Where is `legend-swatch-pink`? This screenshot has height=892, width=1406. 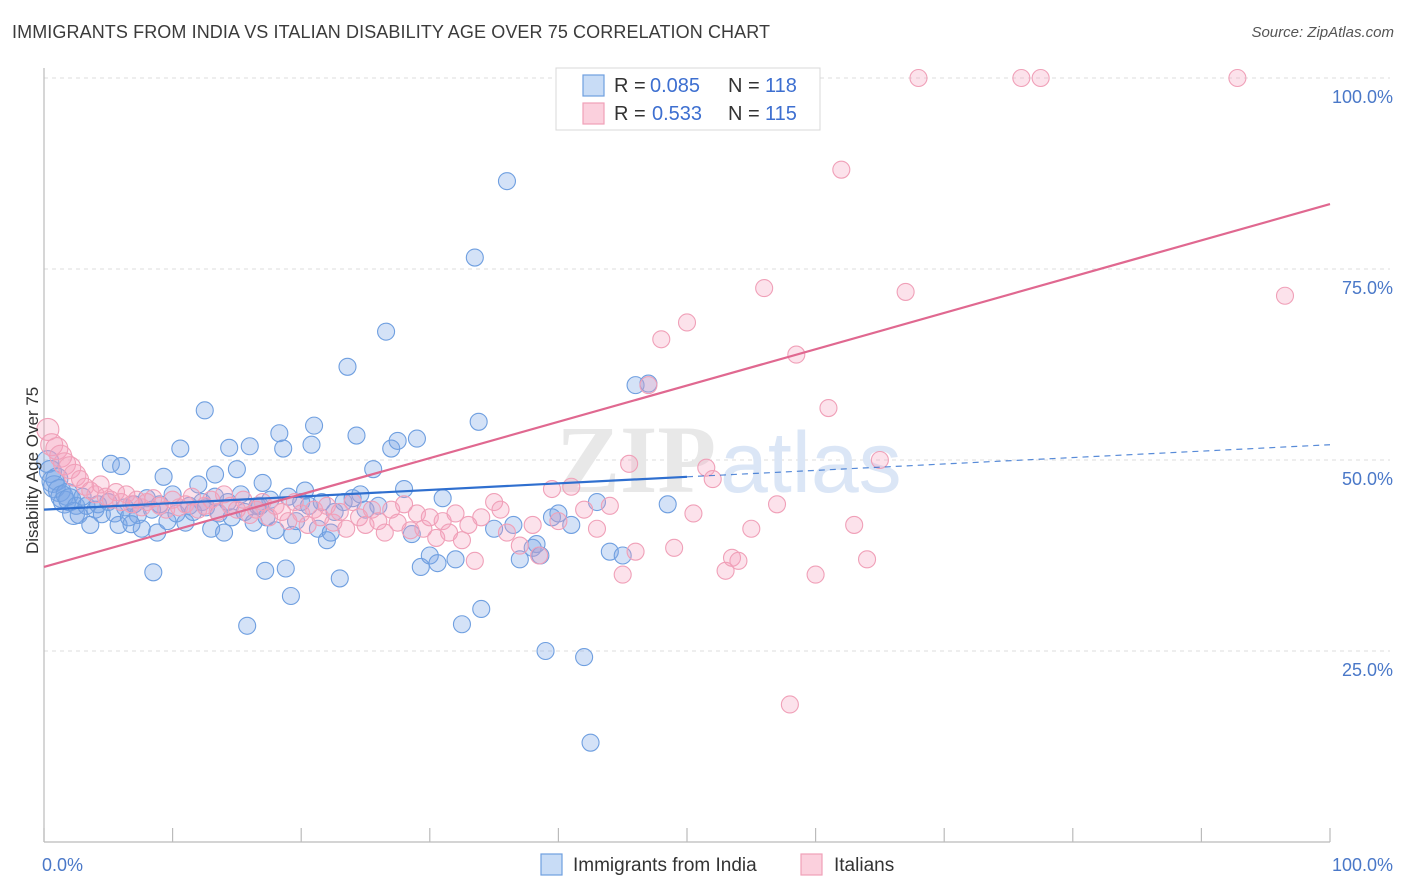
legend-swatch-pink is located at coordinates (593, 113).